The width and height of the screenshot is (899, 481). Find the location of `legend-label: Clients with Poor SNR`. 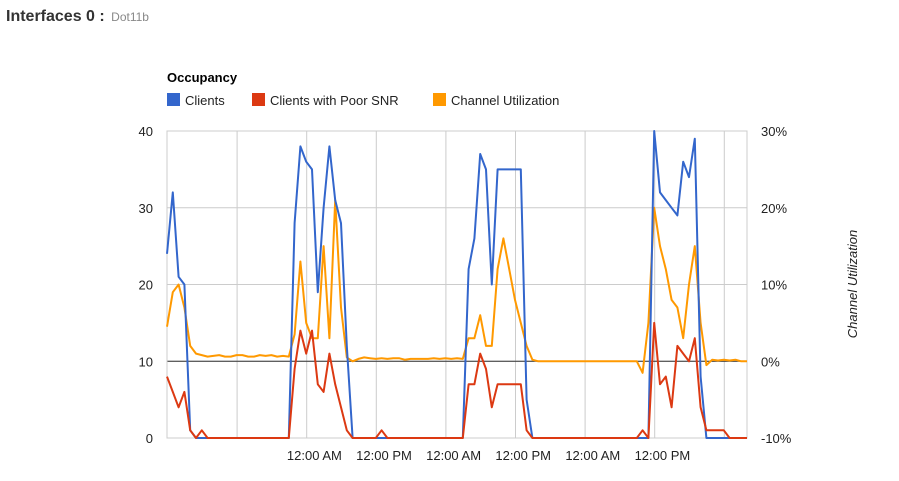

legend-label: Clients with Poor SNR is located at coordinates (334, 100).